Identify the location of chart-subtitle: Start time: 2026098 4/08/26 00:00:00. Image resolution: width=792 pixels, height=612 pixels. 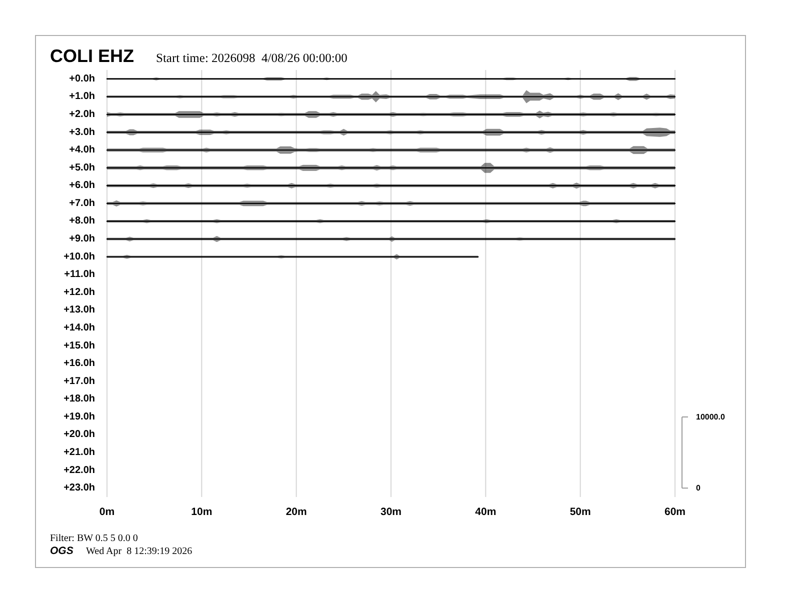
(252, 58).